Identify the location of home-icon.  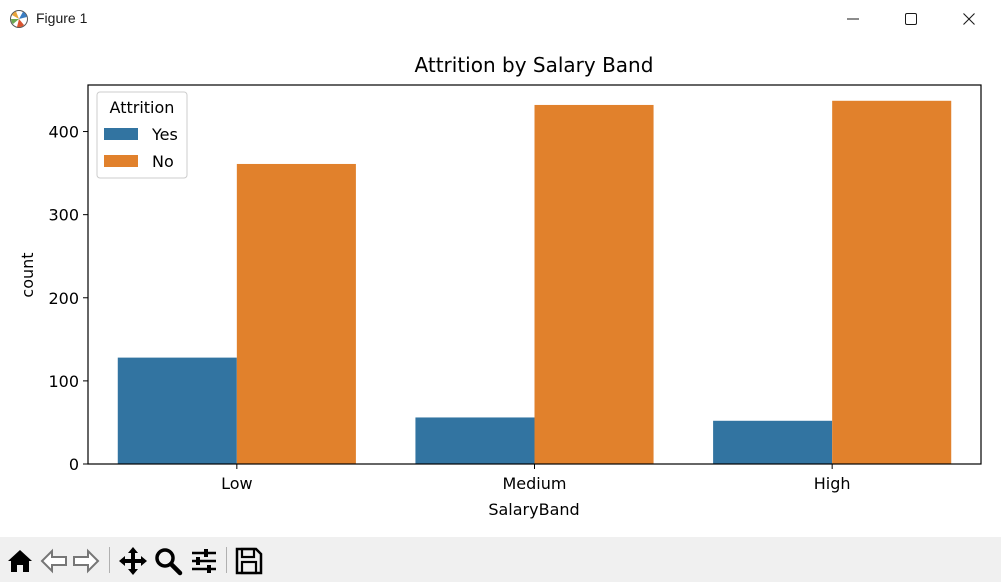
(20, 561).